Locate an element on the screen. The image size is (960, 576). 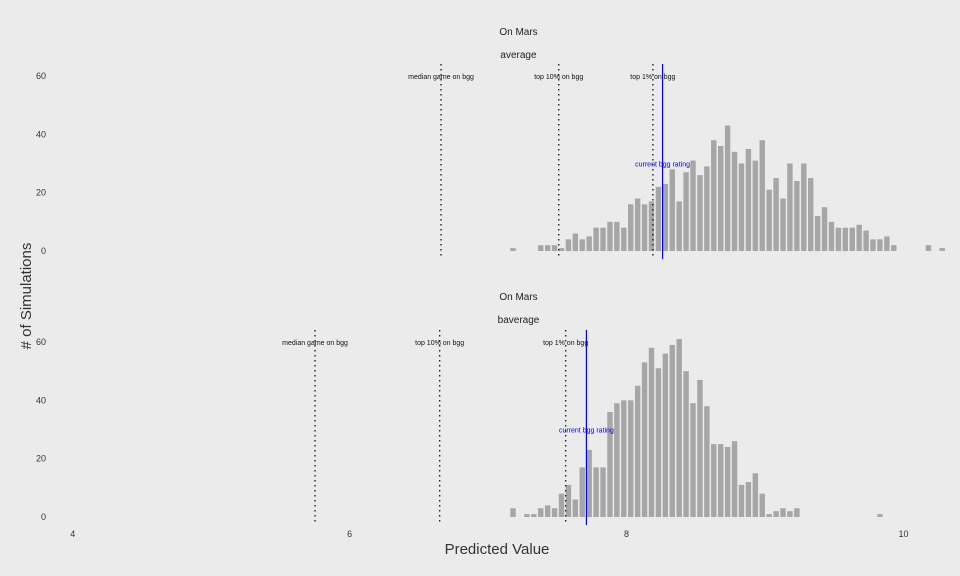
panel-title: On Mars is located at coordinates (518, 32).